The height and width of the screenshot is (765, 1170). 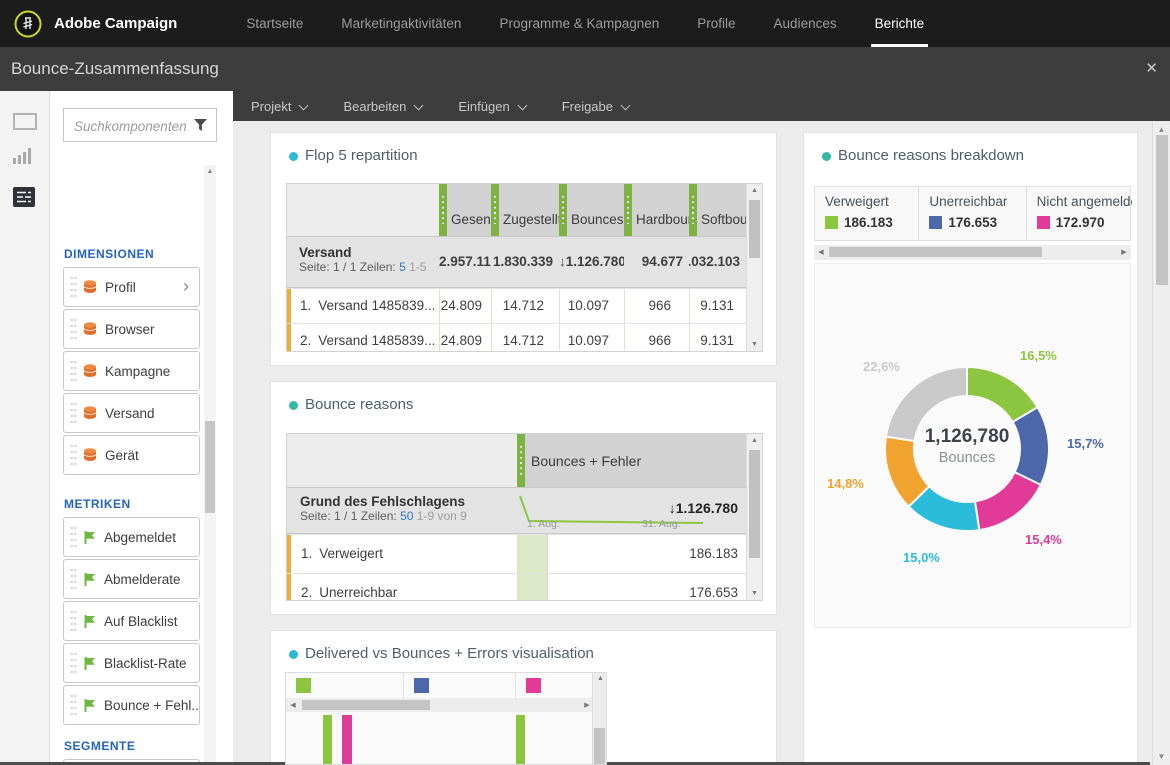 I want to click on component-browser: Browser, so click(x=131, y=329).